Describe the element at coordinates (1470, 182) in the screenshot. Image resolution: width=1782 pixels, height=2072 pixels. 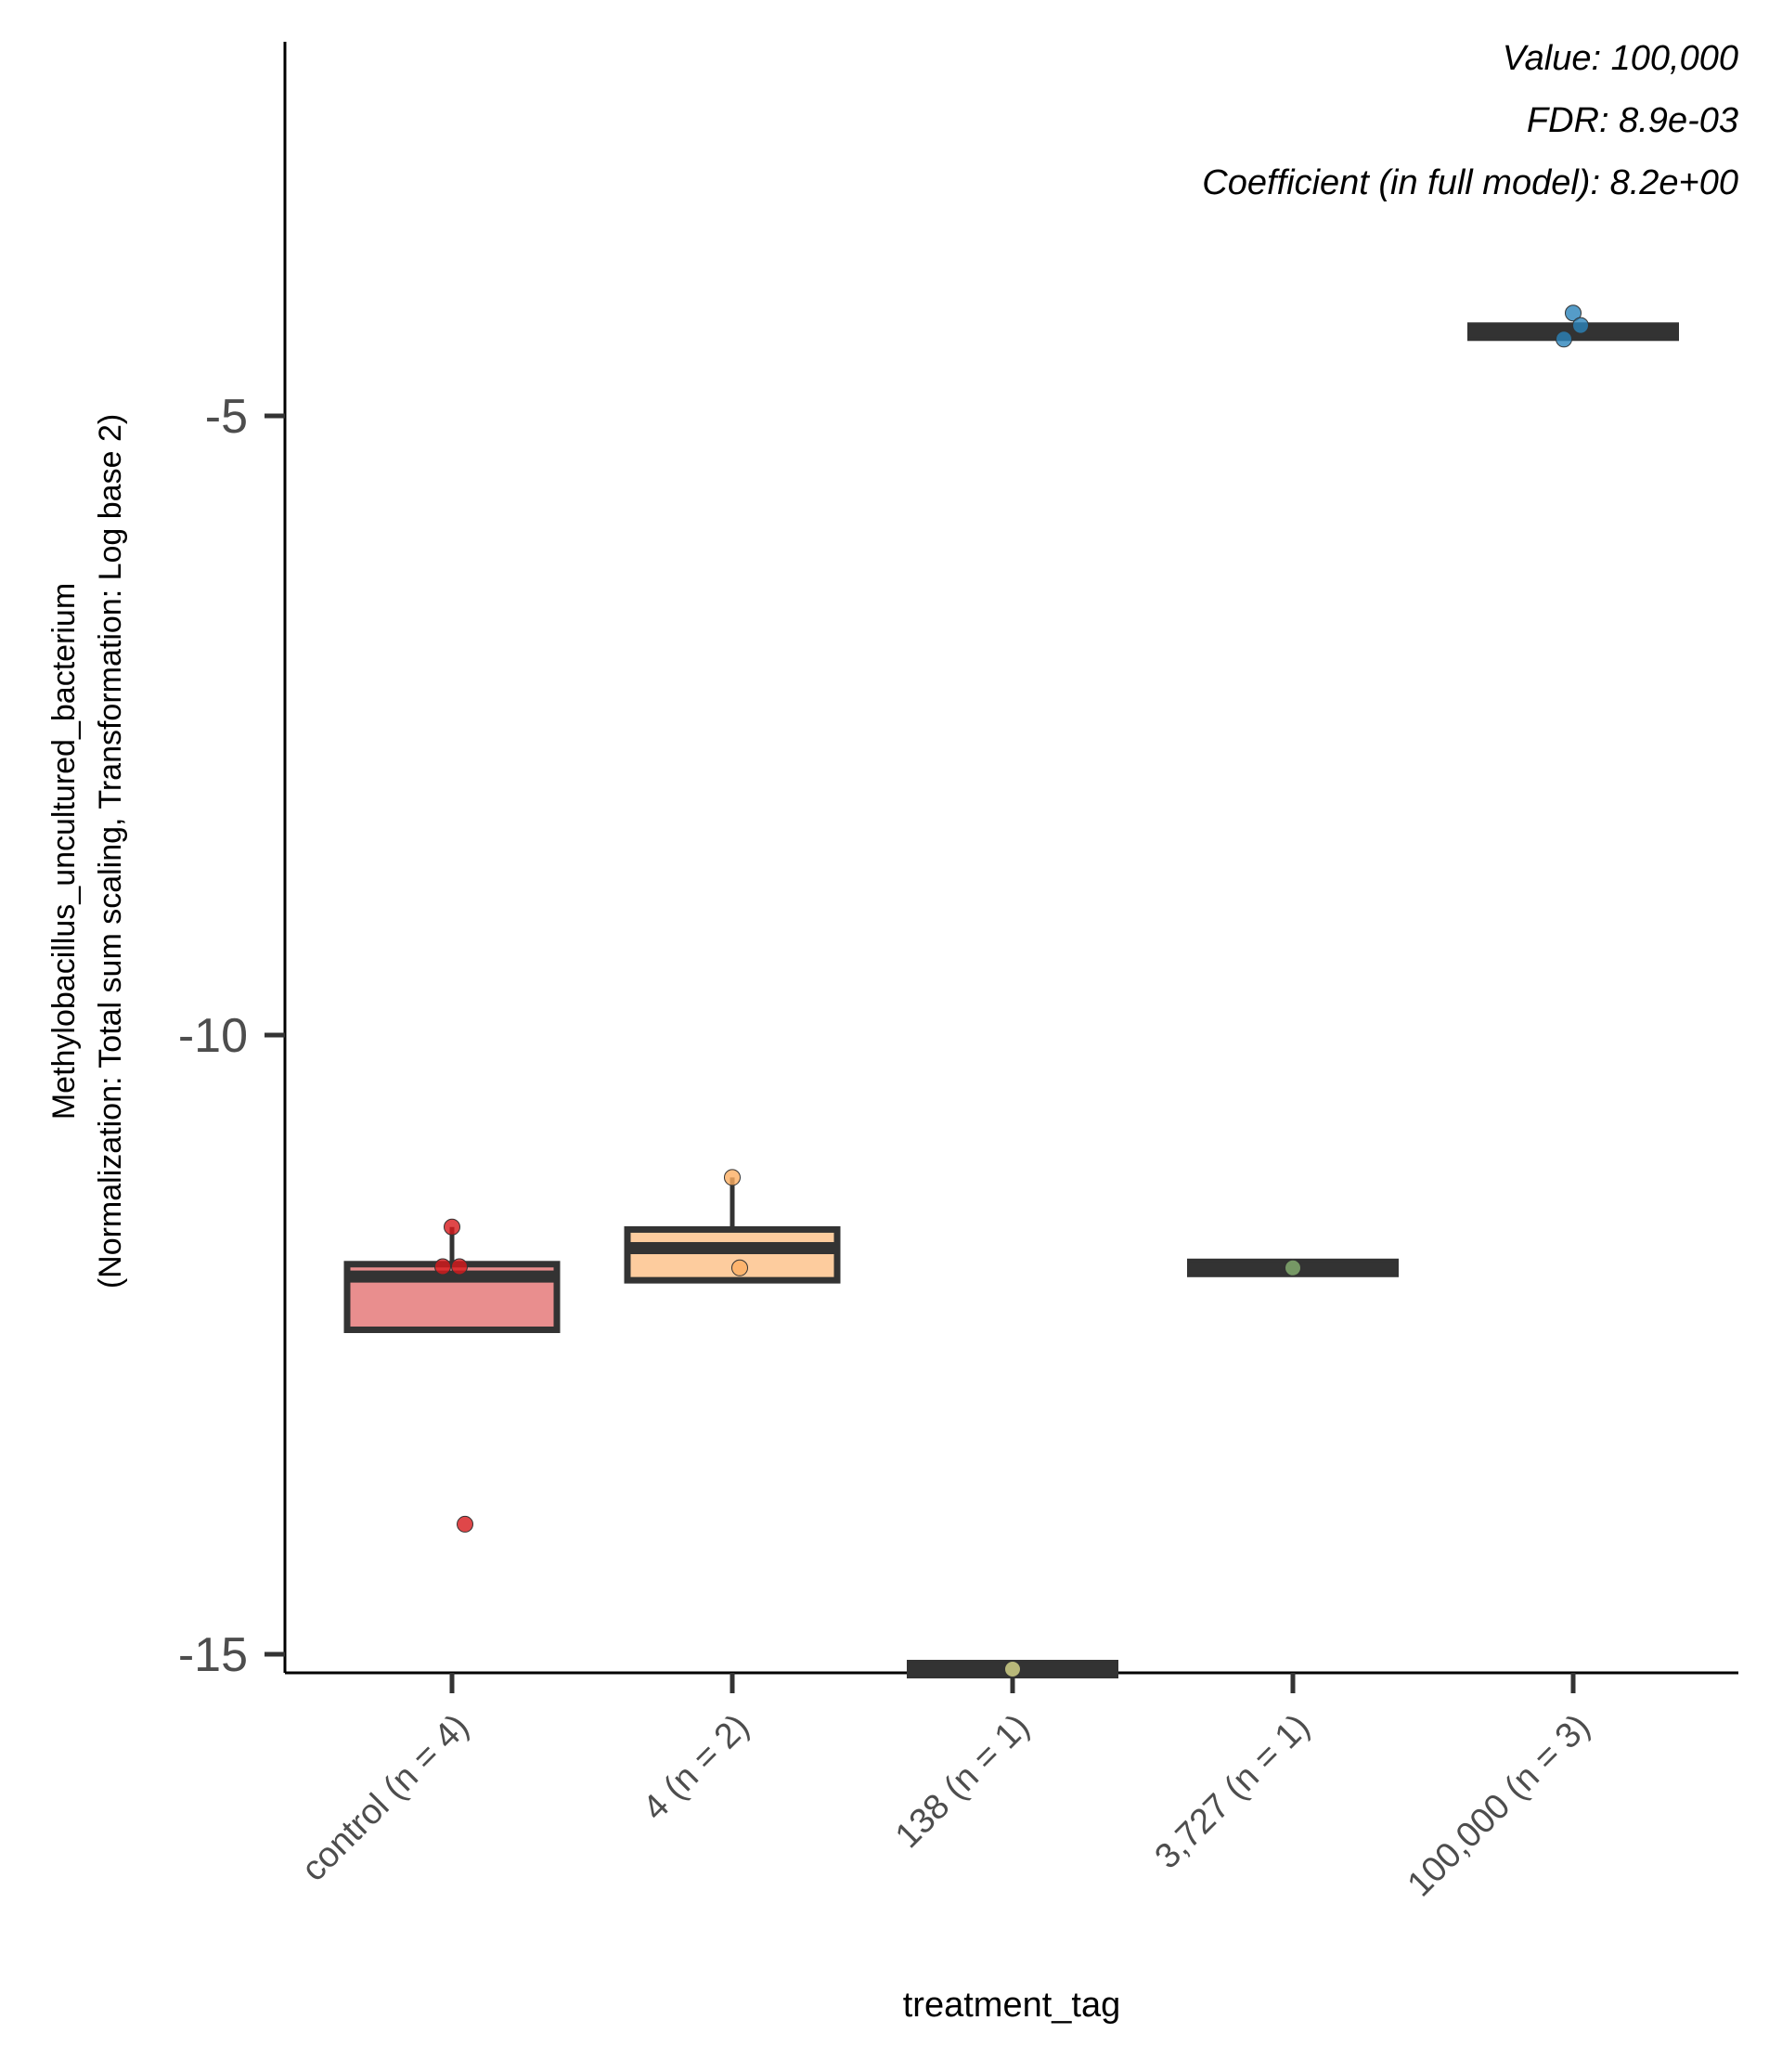
I see `annotation-text: Coefficient (in full model): 8.2e+00` at that location.